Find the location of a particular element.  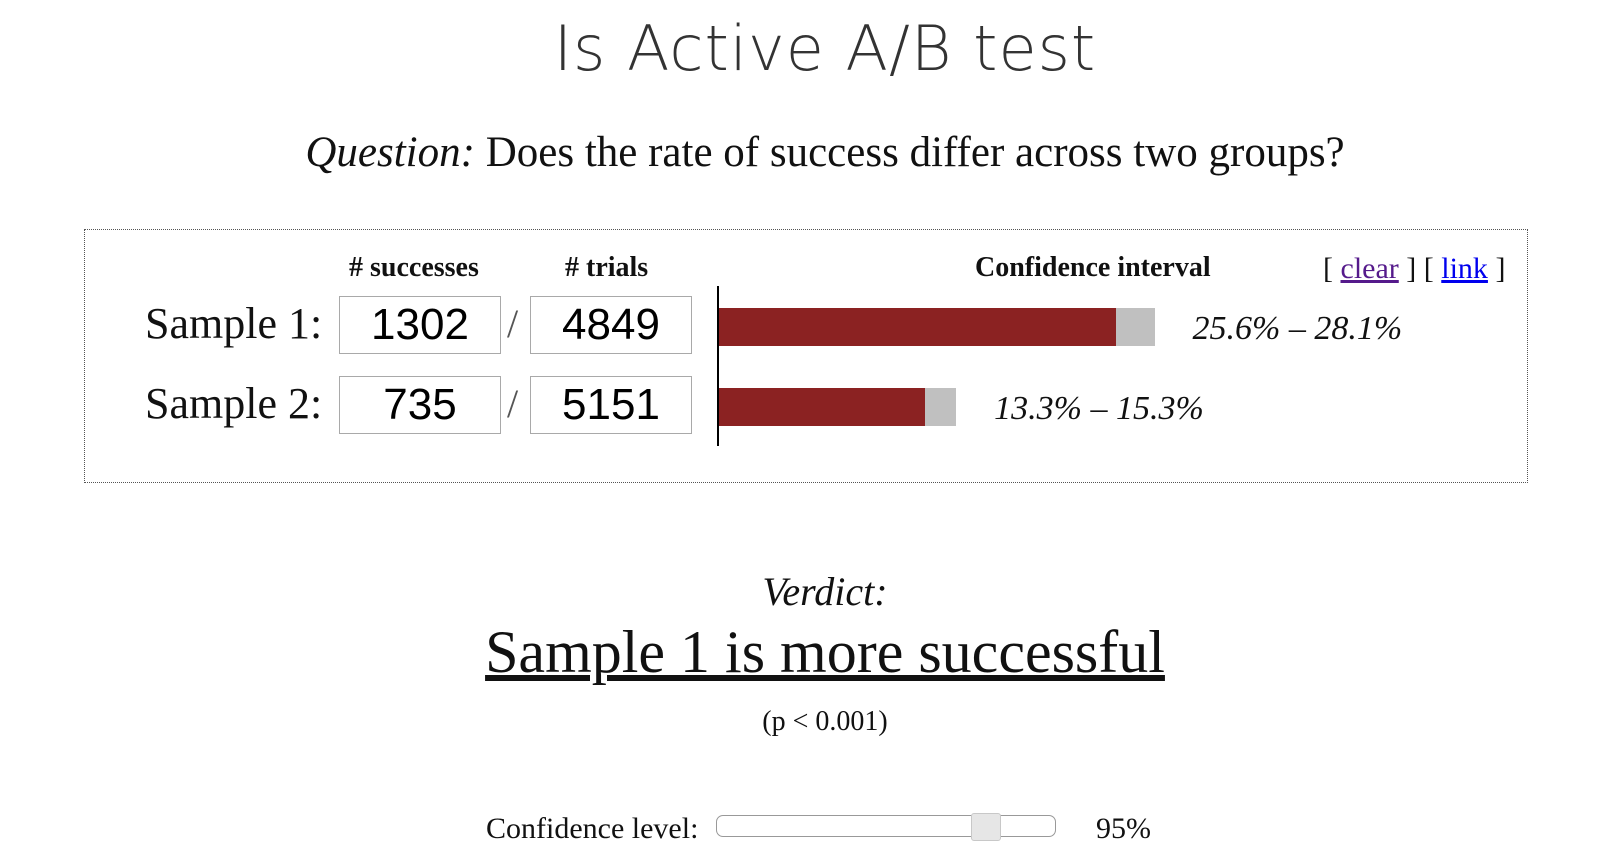

confidence-interval-header: Confidence interval is located at coordinates (1093, 267).